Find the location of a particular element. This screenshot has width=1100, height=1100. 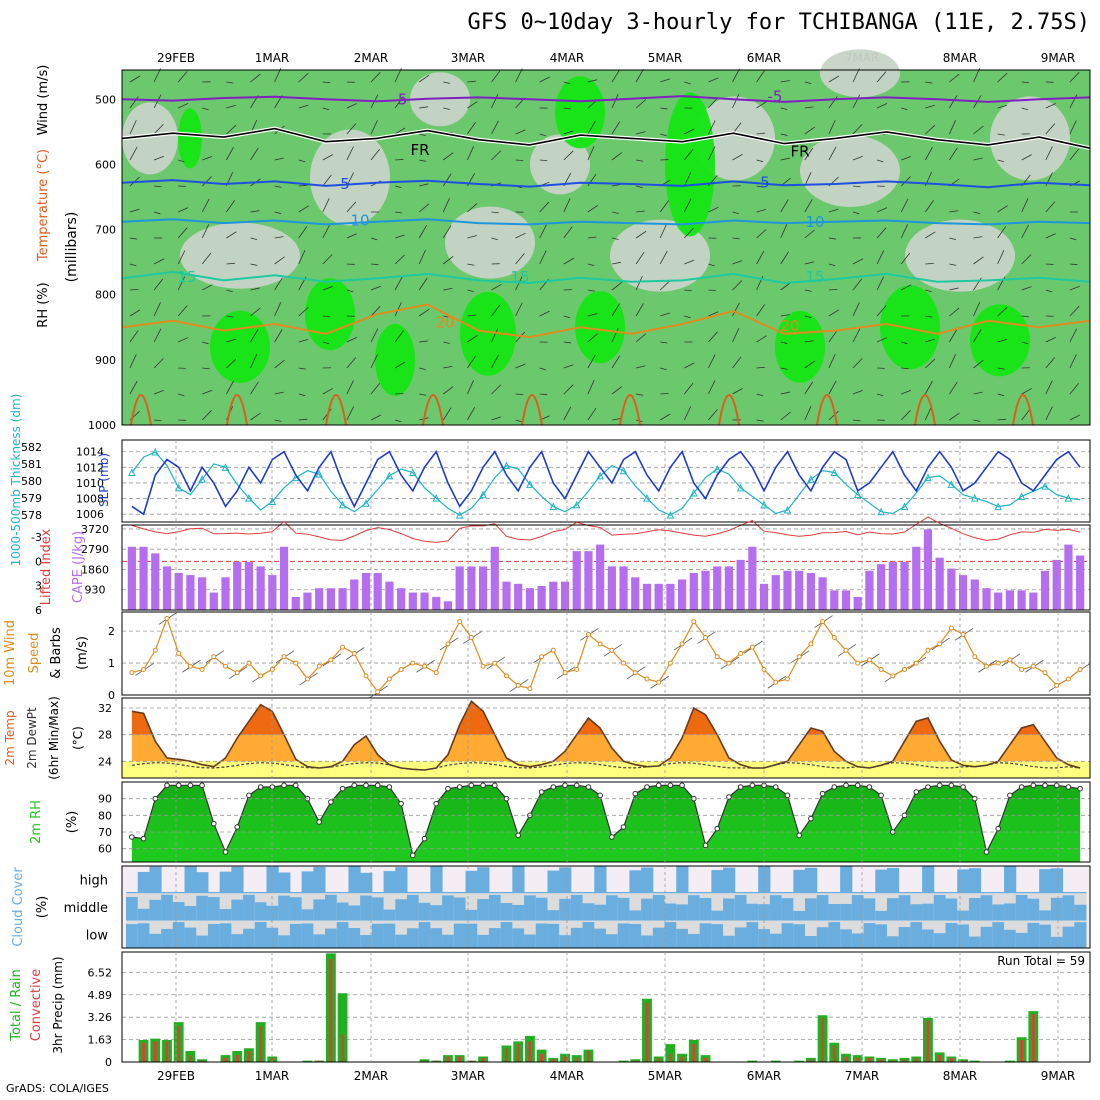

thickness-tick: 580 is located at coordinates (31, 481).